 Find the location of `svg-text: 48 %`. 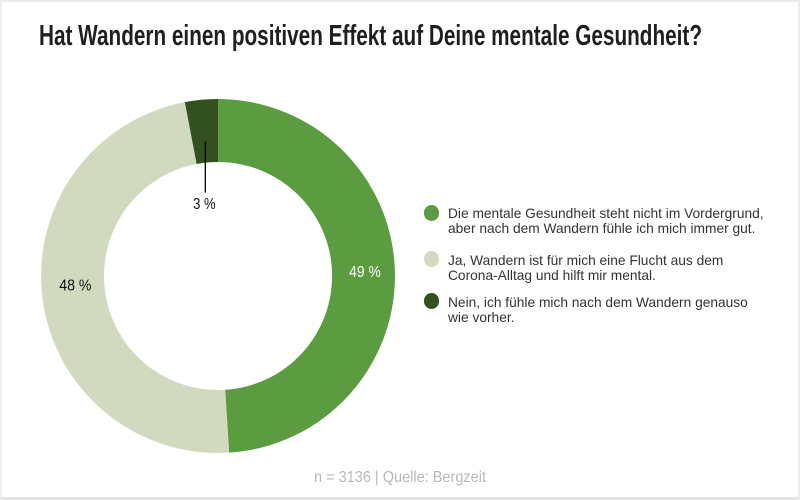

svg-text: 48 % is located at coordinates (75, 286).